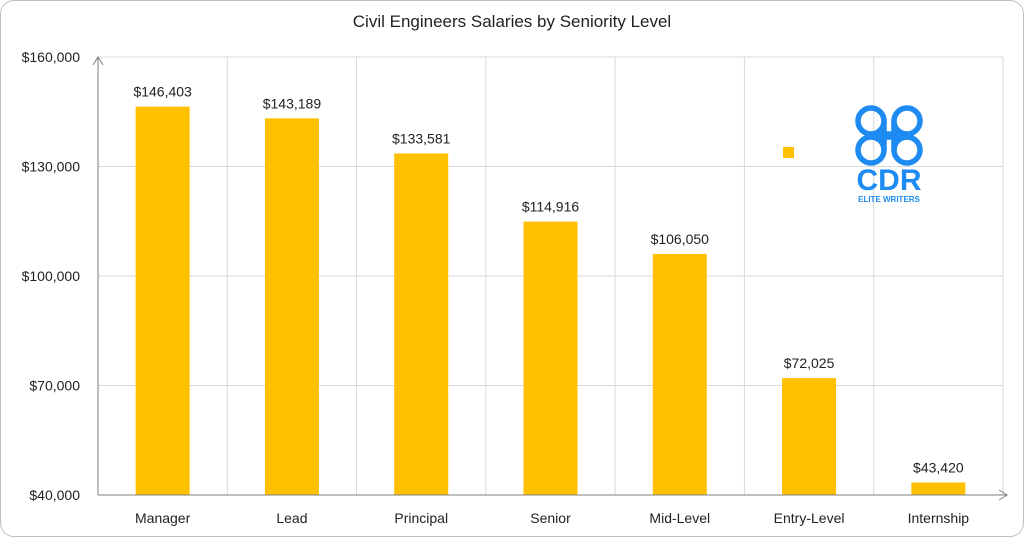 The image size is (1024, 537). Describe the element at coordinates (54, 495) in the screenshot. I see `y-tick-label: $40,000` at that location.